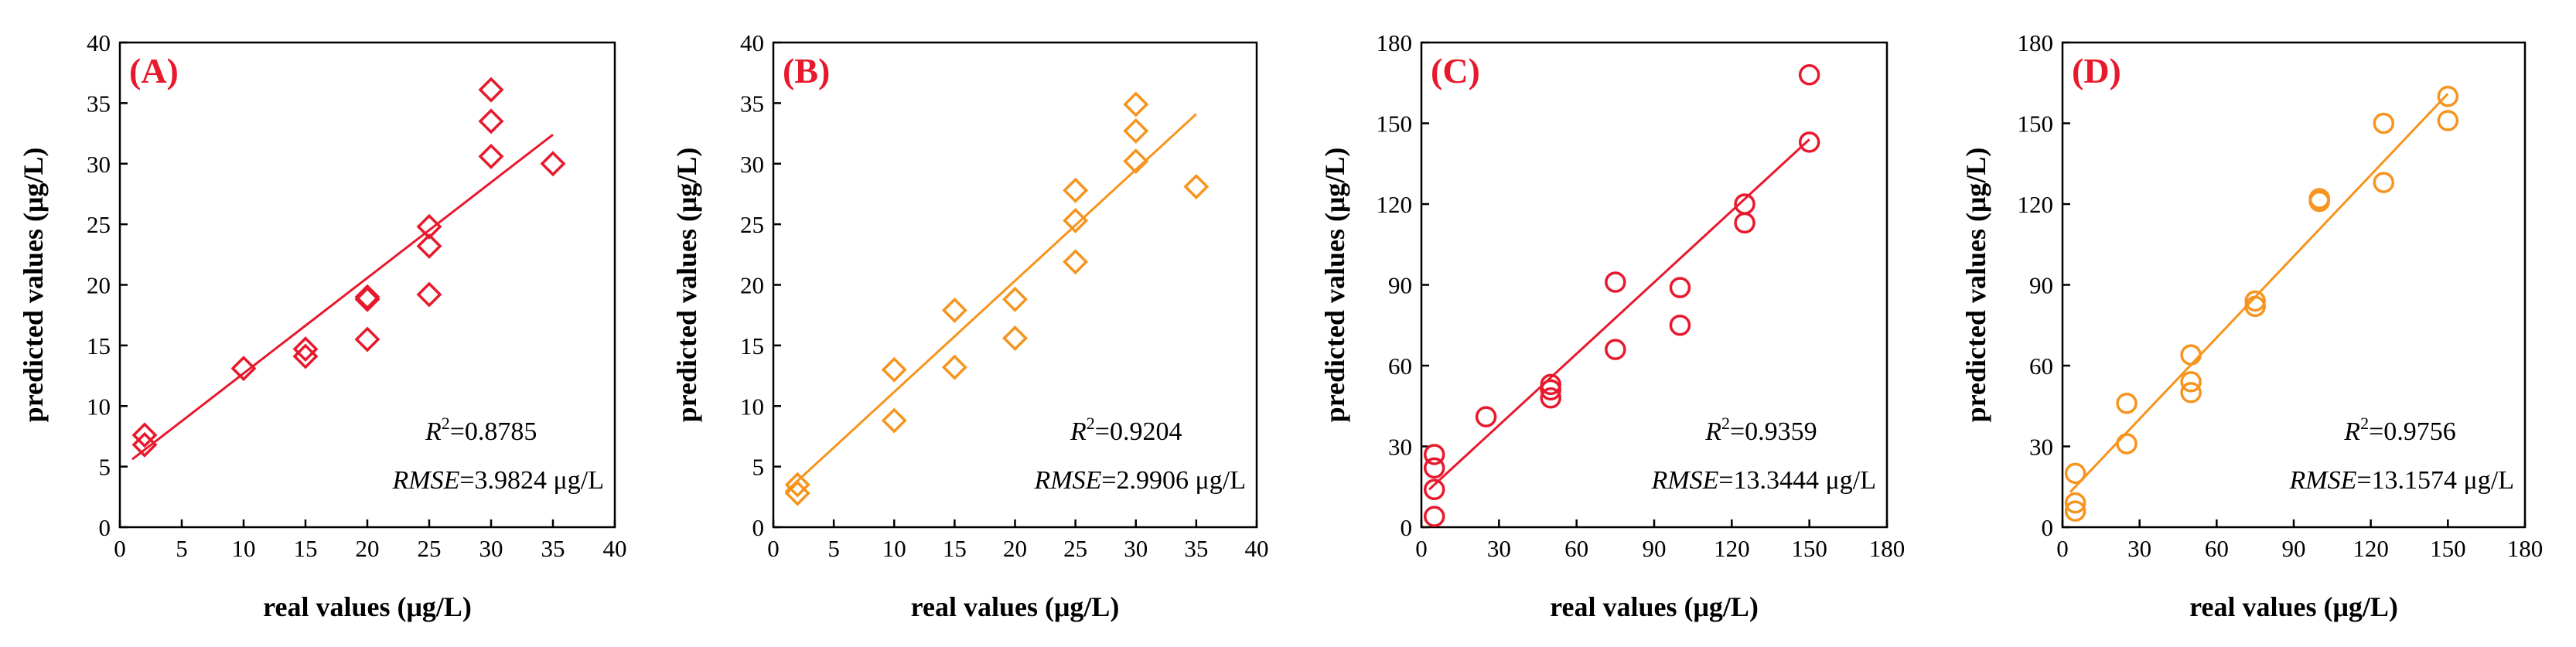  What do you see at coordinates (343, 297) in the screenshot?
I see `fit-line` at bounding box center [343, 297].